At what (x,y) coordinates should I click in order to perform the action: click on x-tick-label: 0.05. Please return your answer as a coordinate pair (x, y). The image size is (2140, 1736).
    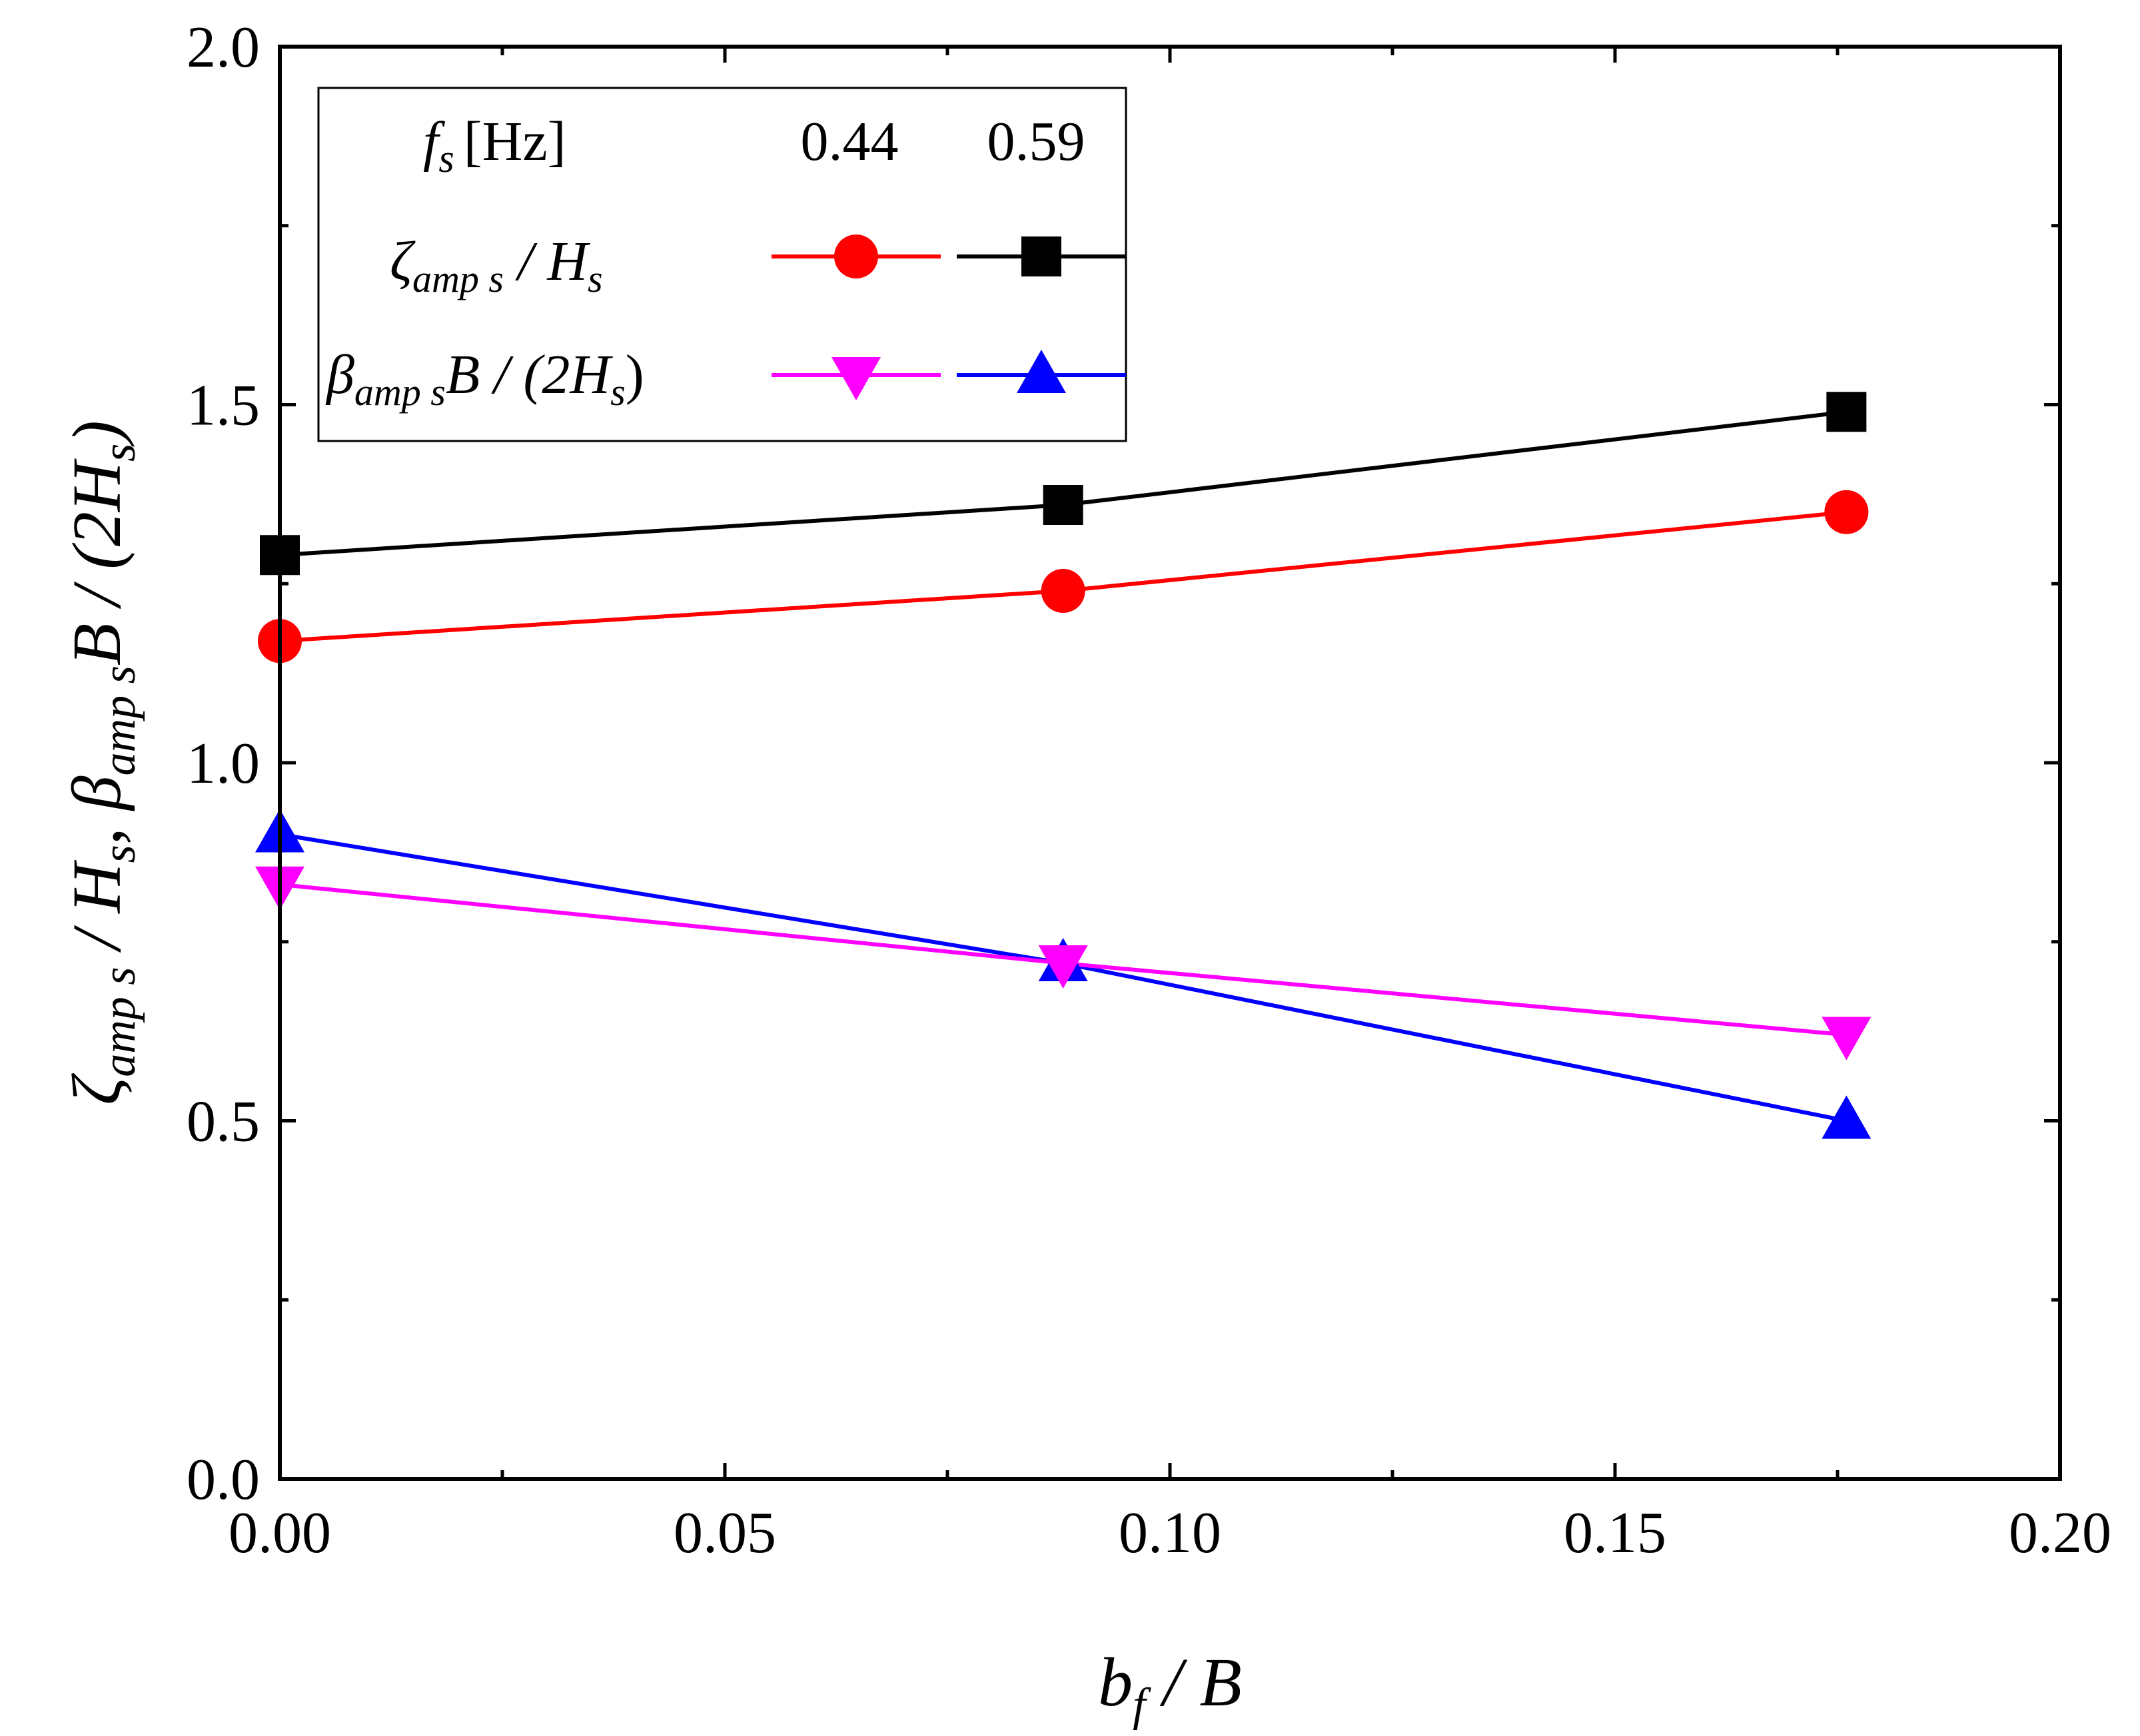
    Looking at the image, I should click on (725, 1533).